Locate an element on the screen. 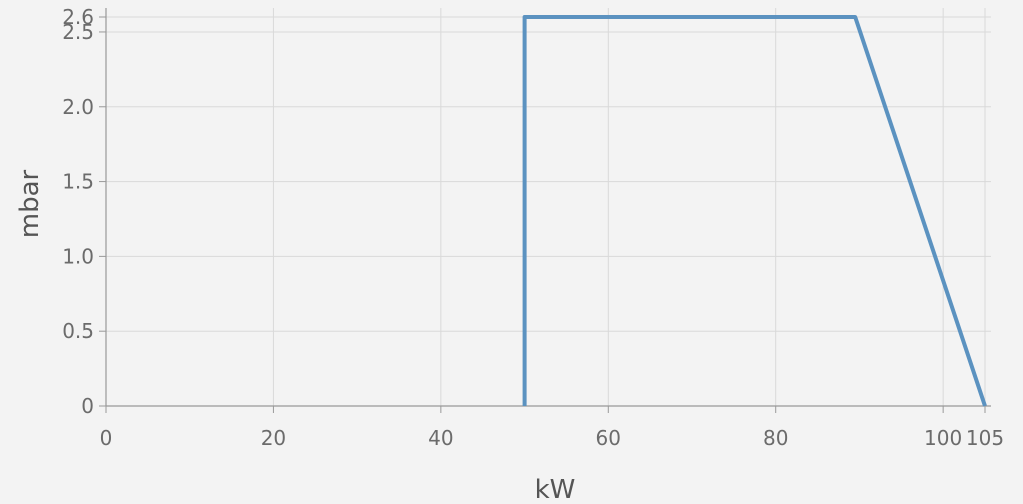  y-axis-label: mbar is located at coordinates (30, 203).